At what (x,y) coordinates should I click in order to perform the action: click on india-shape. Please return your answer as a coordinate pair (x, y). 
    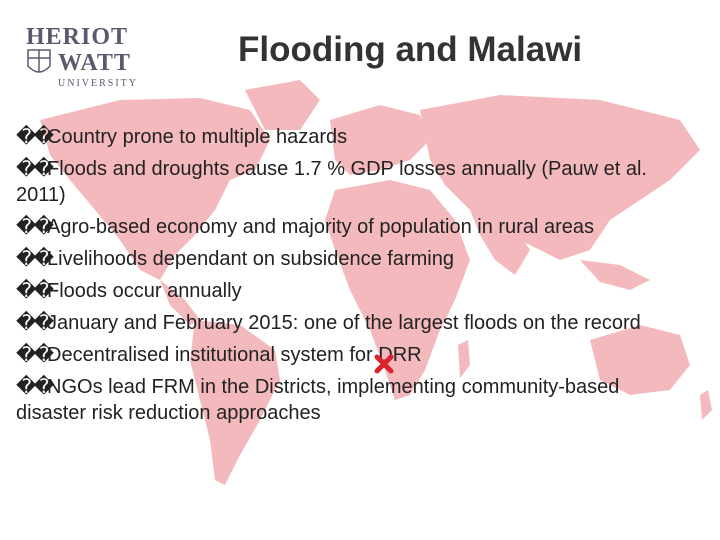
    Looking at the image, I should click on (500, 242).